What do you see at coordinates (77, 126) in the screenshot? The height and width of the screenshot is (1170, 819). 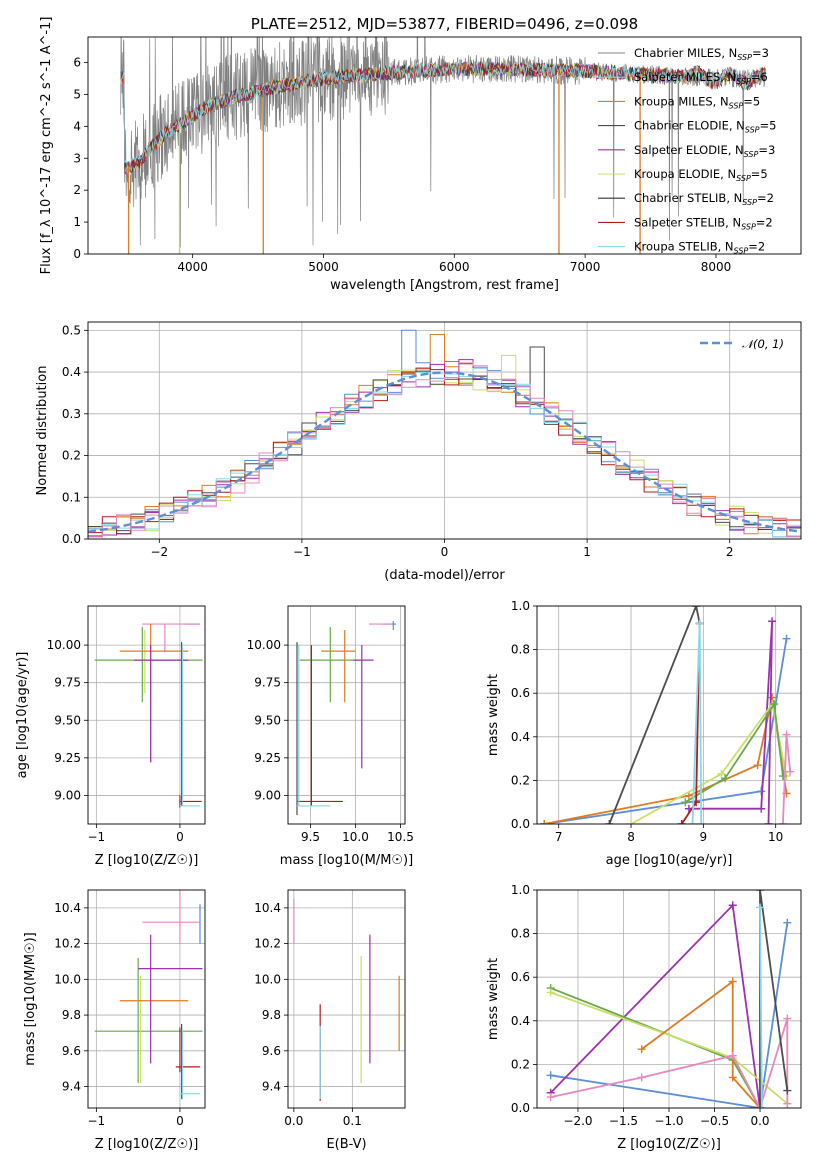 I see `y-tick-label: 4` at bounding box center [77, 126].